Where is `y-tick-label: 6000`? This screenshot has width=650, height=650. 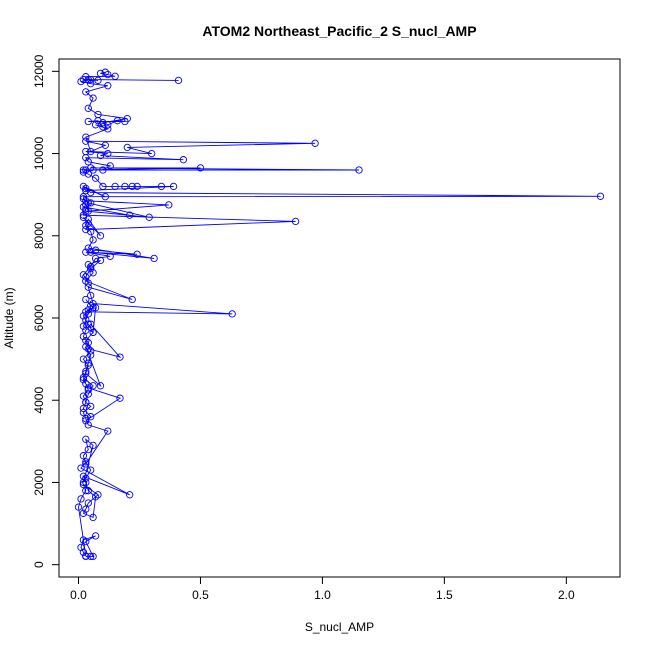 y-tick-label: 6000 is located at coordinates (39, 317).